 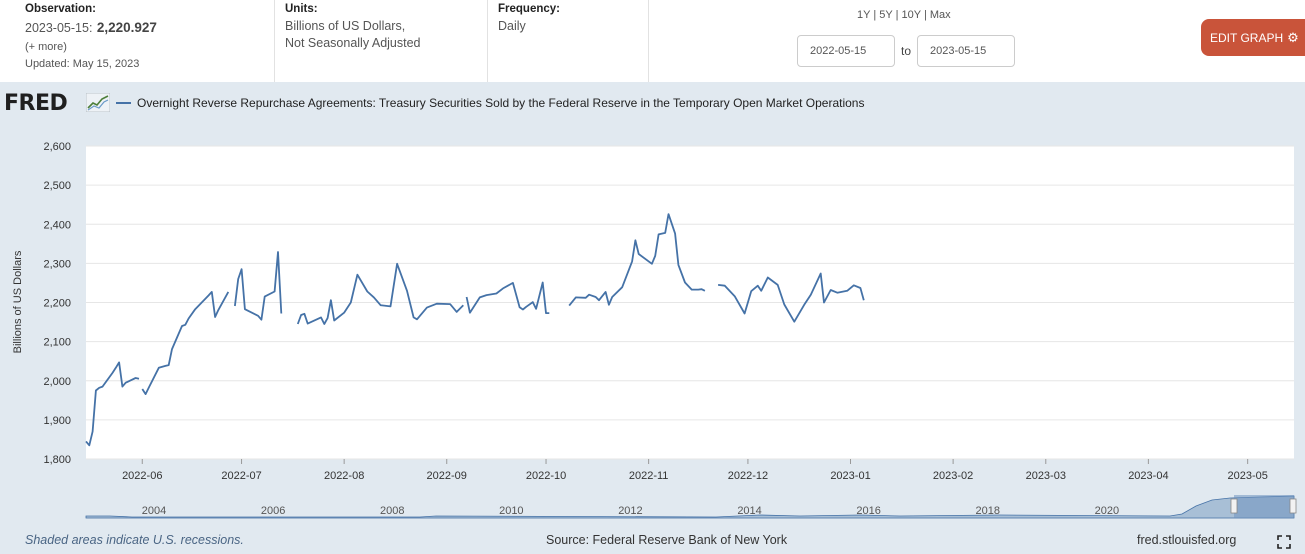 I want to click on y-tick-label: 2,600, so click(x=57, y=147).